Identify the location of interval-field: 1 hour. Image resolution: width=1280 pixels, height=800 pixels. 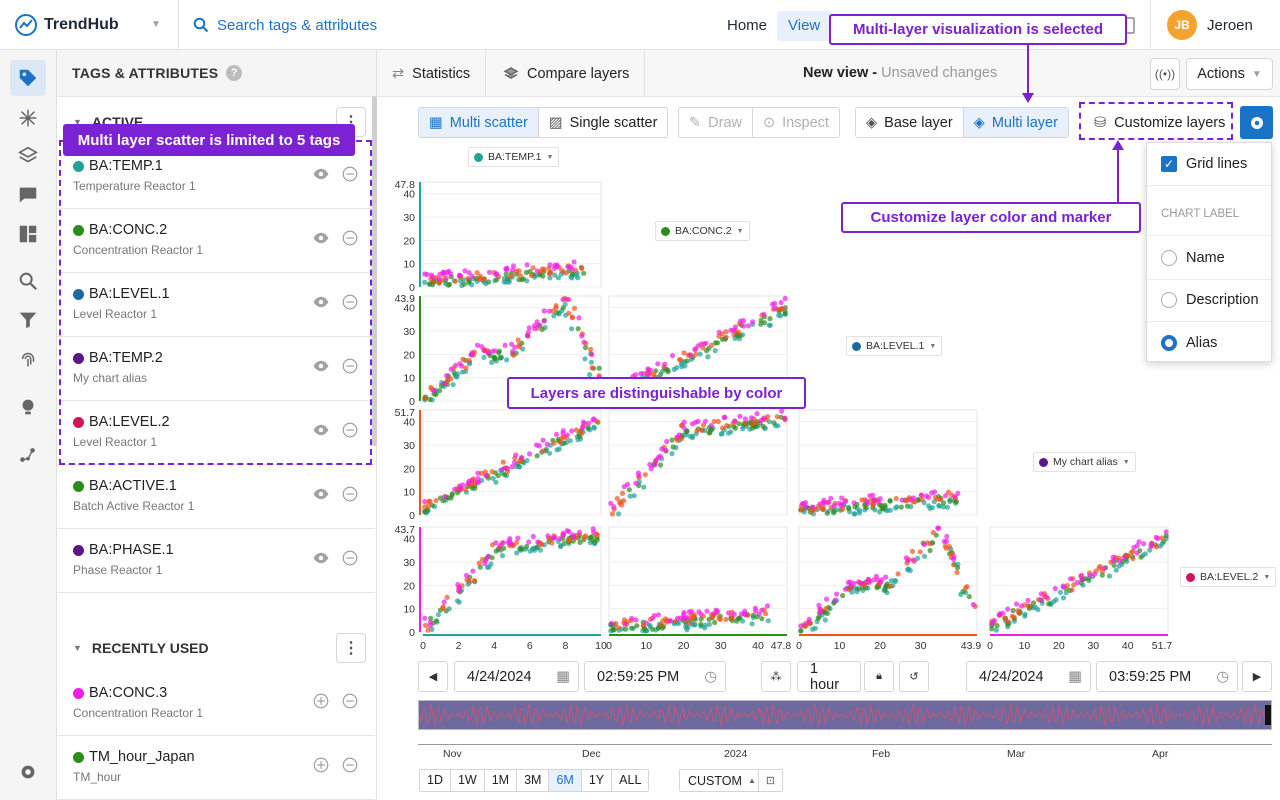
(829, 677).